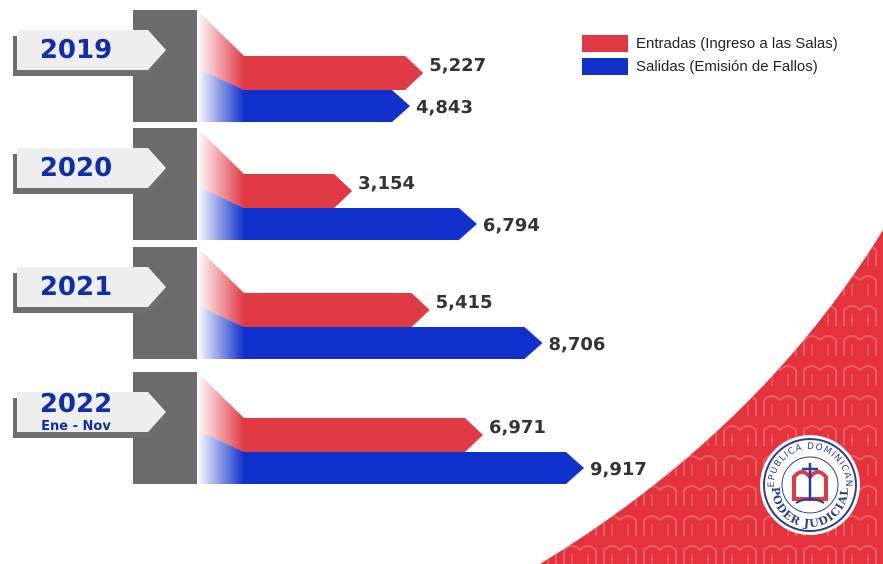 The height and width of the screenshot is (564, 883). I want to click on value-label-entradas: 3,154, so click(386, 183).